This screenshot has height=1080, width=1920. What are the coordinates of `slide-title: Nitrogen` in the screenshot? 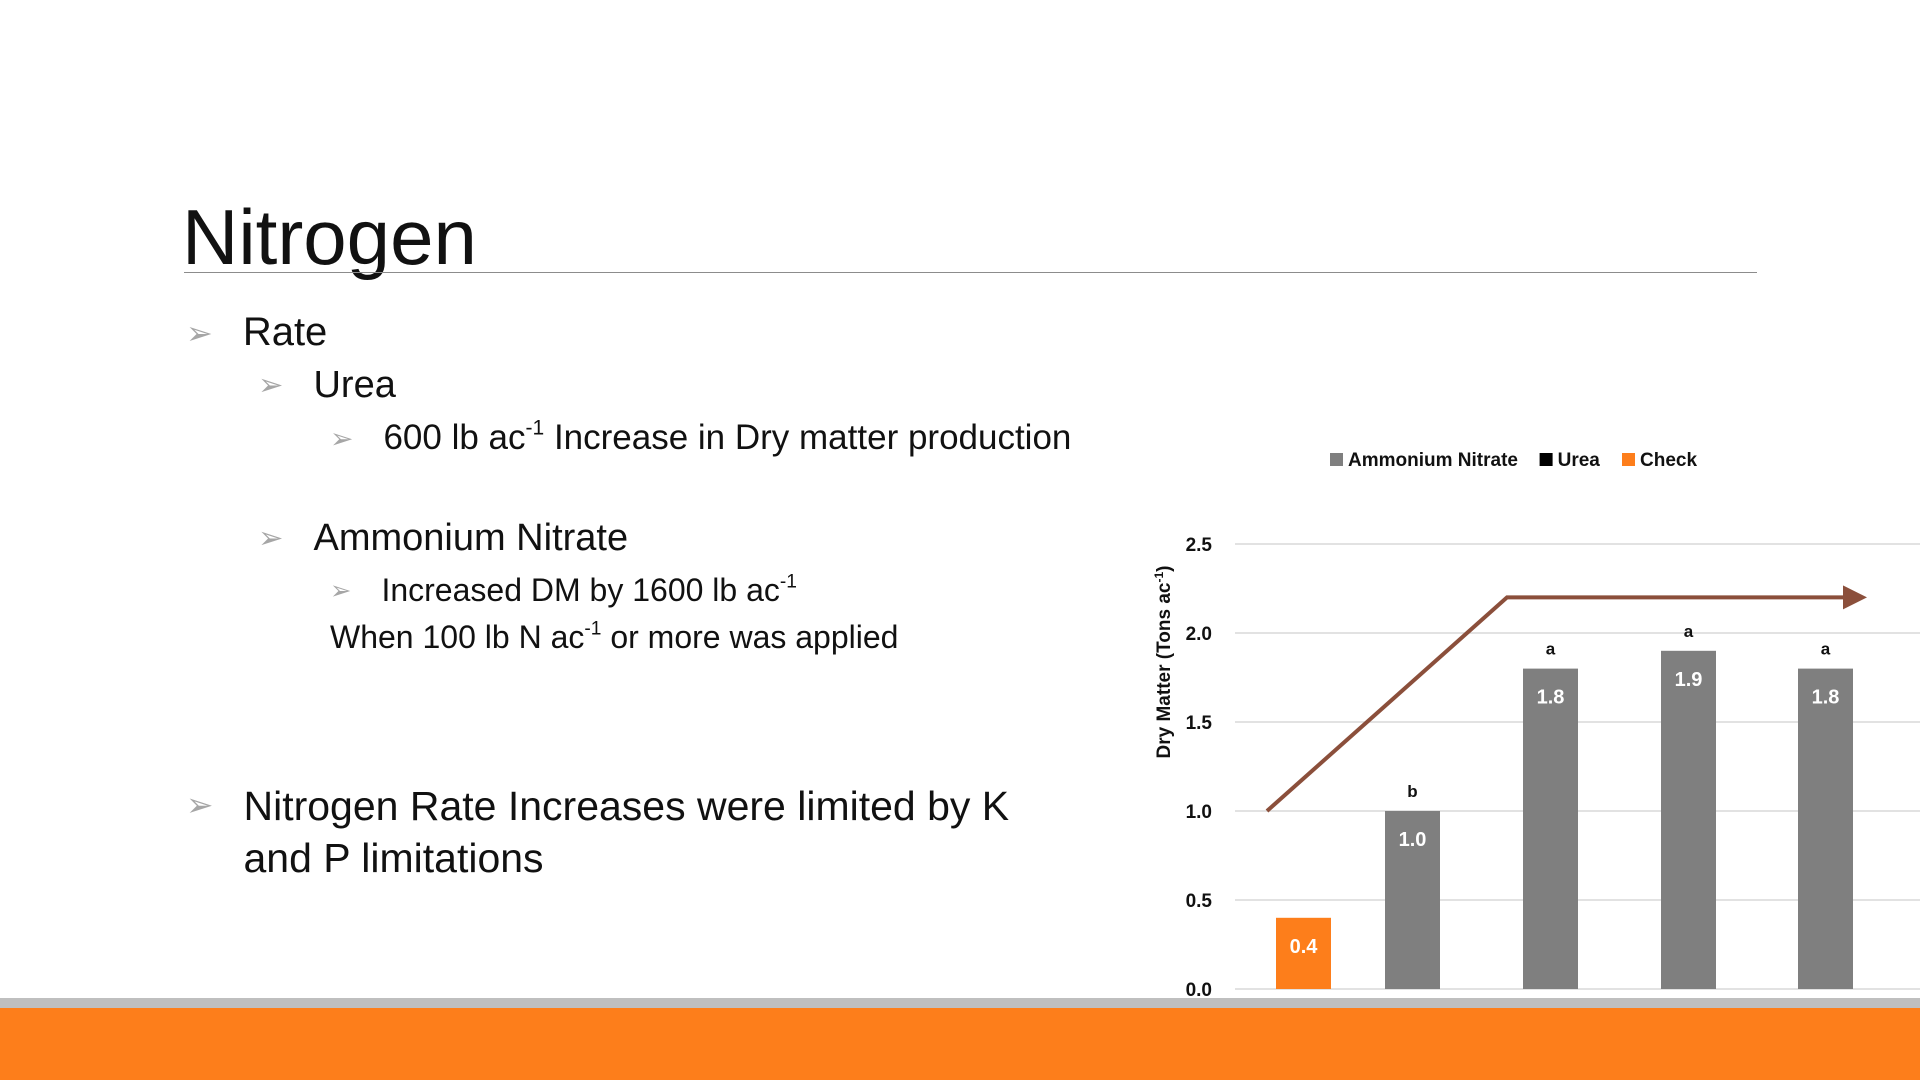 It's located at (329, 237).